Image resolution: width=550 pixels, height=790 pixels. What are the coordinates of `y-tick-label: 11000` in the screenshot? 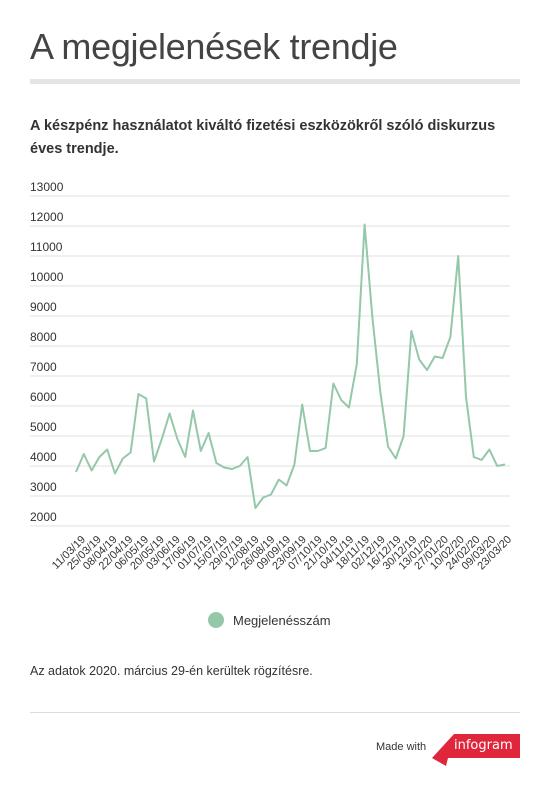 It's located at (46, 247).